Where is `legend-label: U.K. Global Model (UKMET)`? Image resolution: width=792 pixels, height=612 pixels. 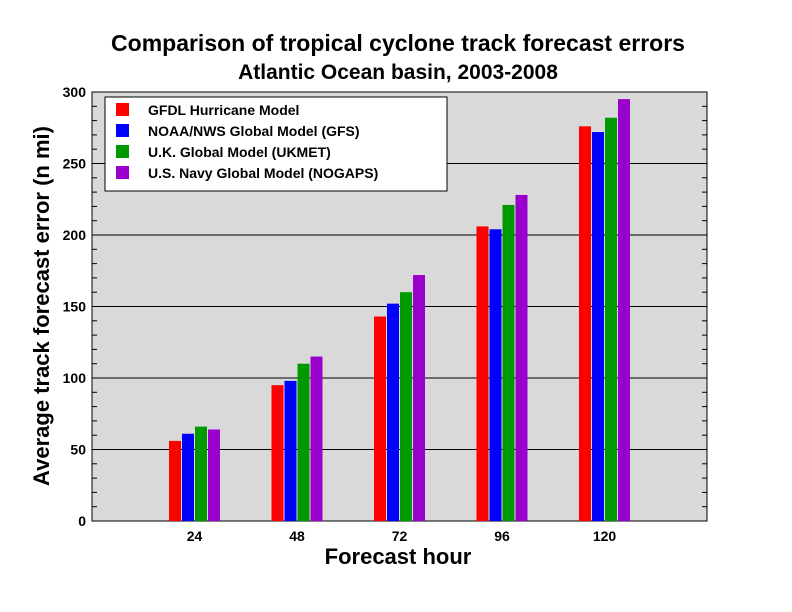 legend-label: U.K. Global Model (UKMET) is located at coordinates (239, 152).